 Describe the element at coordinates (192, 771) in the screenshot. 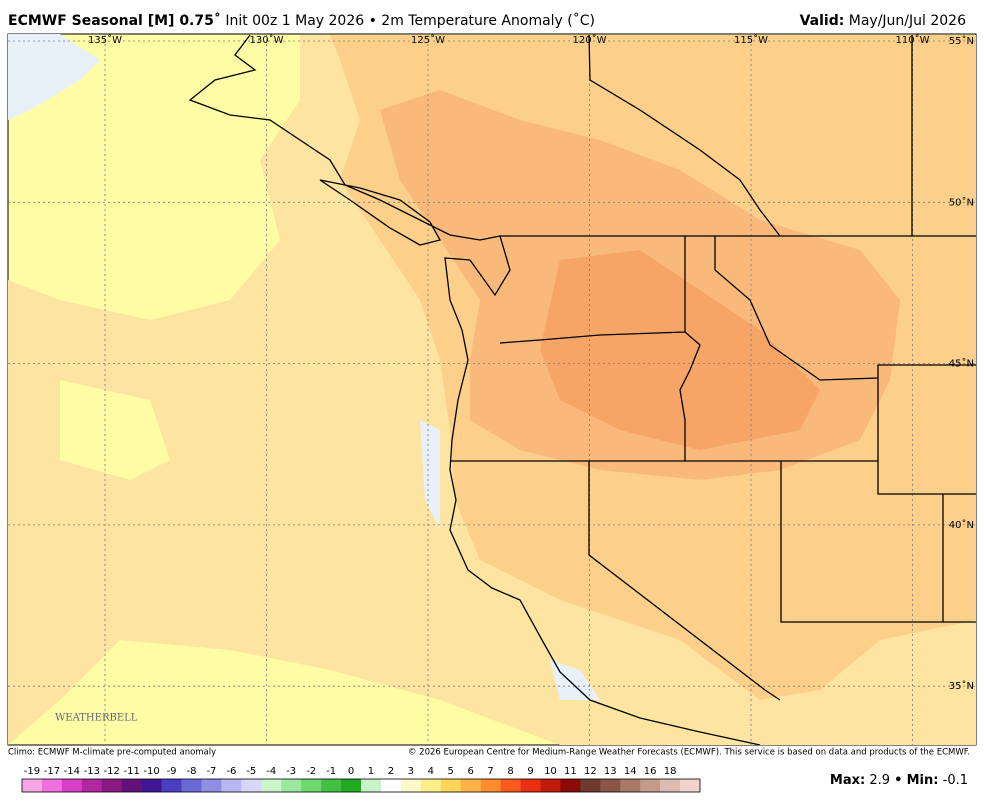

I see `colorbar-label: -8` at that location.